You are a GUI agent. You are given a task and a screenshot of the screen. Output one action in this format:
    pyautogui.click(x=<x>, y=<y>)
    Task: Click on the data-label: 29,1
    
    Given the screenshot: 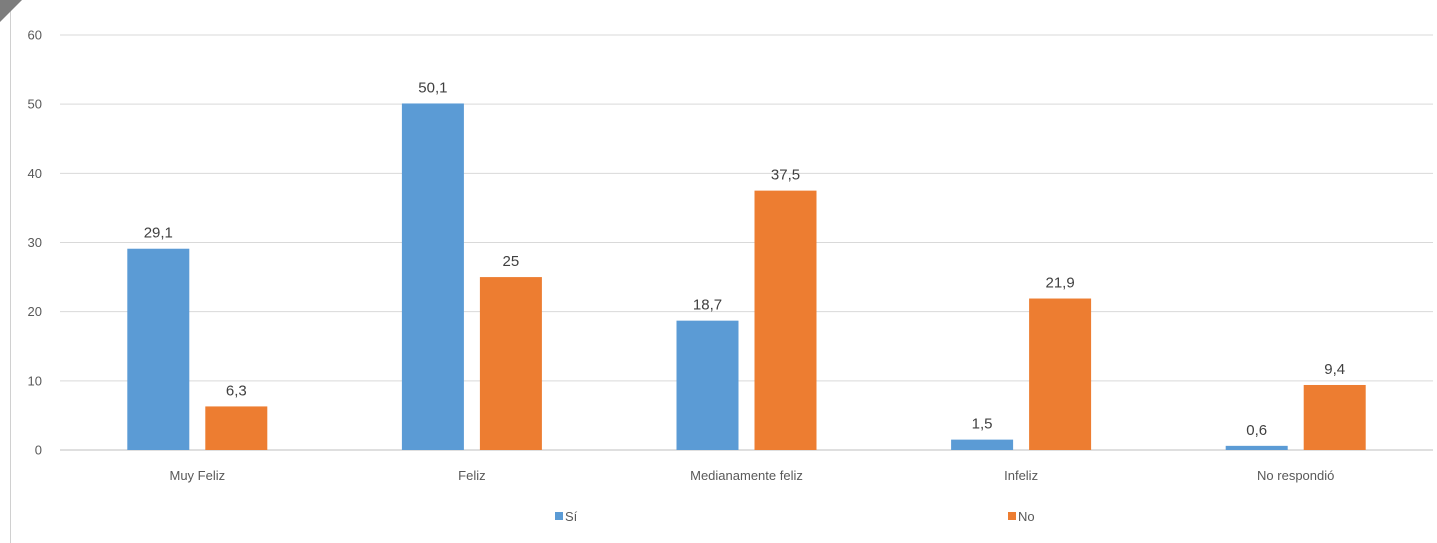 What is the action you would take?
    pyautogui.click(x=158, y=233)
    